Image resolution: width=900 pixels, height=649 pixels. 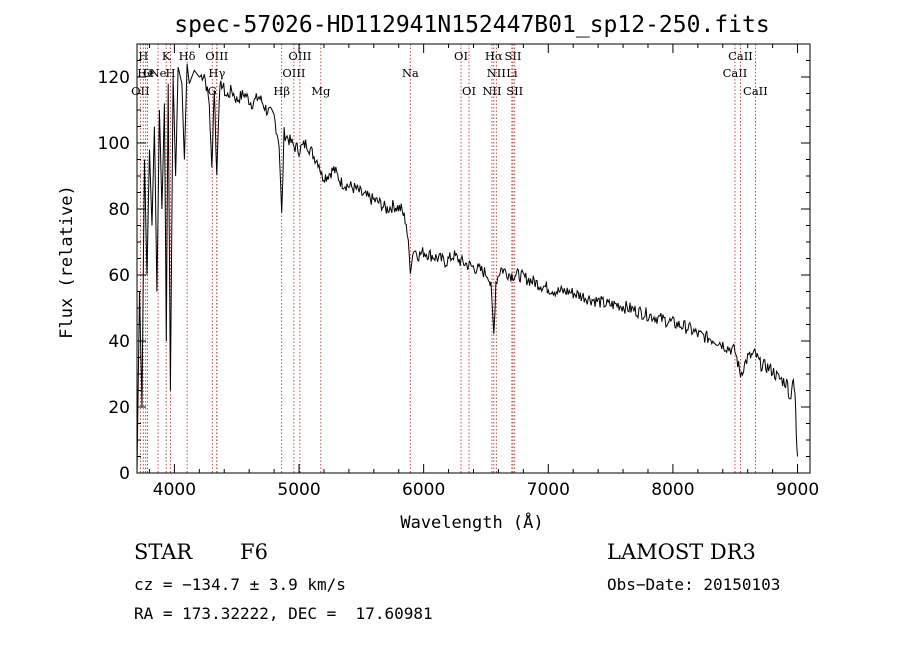 What do you see at coordinates (143, 56) in the screenshot?
I see `line-label-1: H` at bounding box center [143, 56].